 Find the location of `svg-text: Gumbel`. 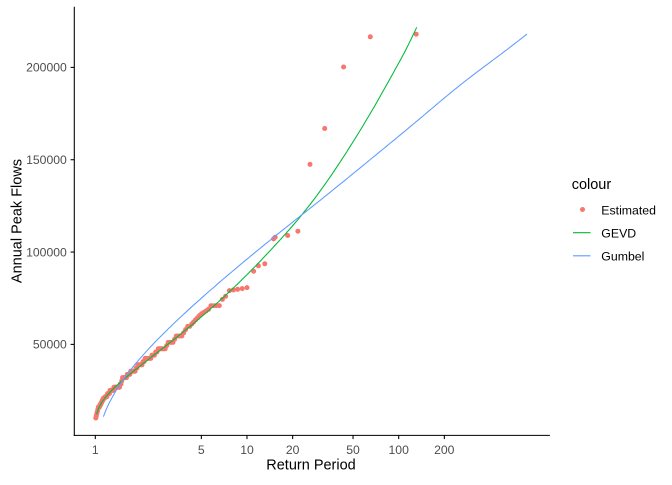

svg-text: Gumbel is located at coordinates (622, 257).